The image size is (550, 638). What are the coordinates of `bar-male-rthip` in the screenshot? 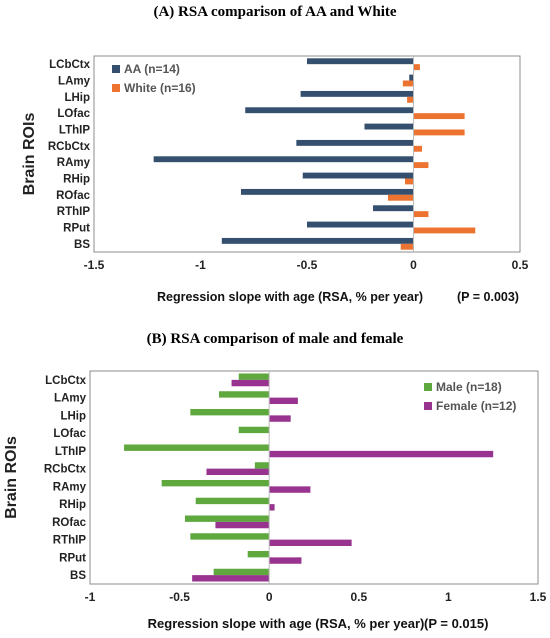 It's located at (230, 536).